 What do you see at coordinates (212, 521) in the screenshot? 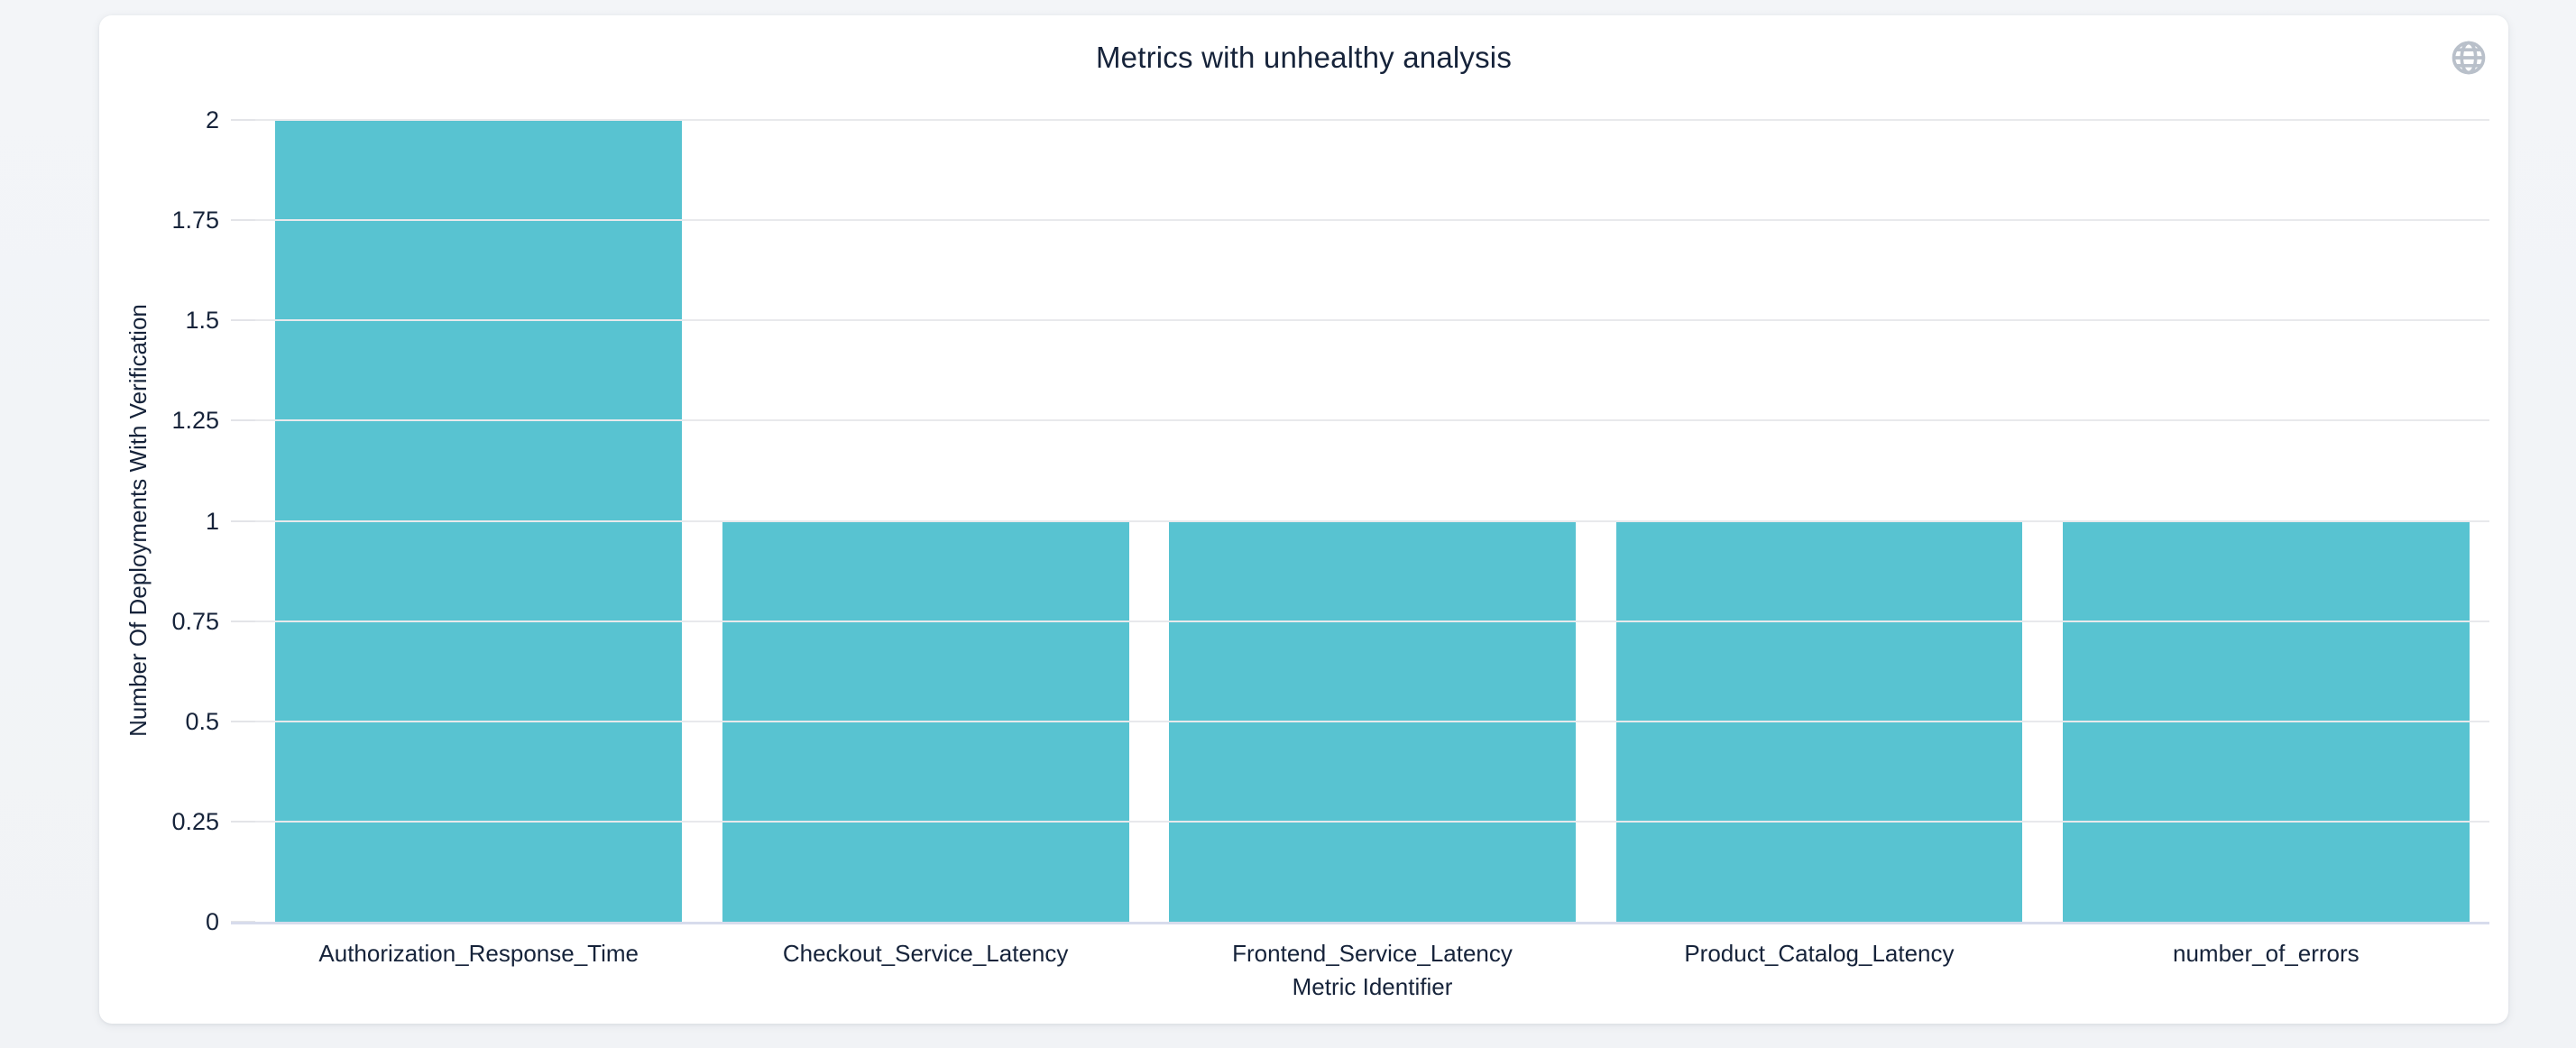
I see `y-tick-label: 1` at bounding box center [212, 521].